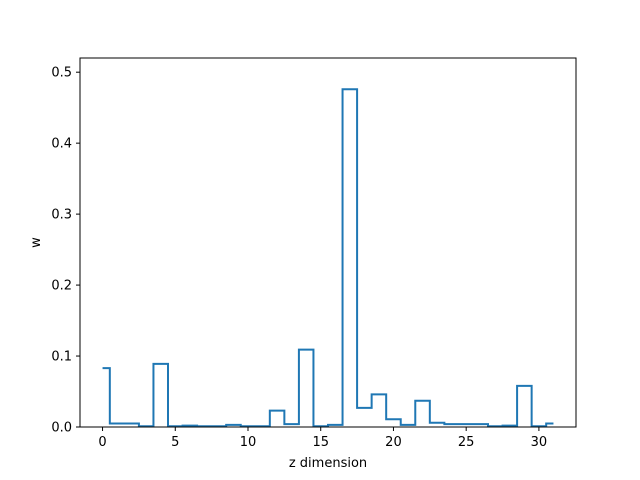 This screenshot has height=480, width=640. I want to click on x-axis-label: z dimension, so click(328, 463).